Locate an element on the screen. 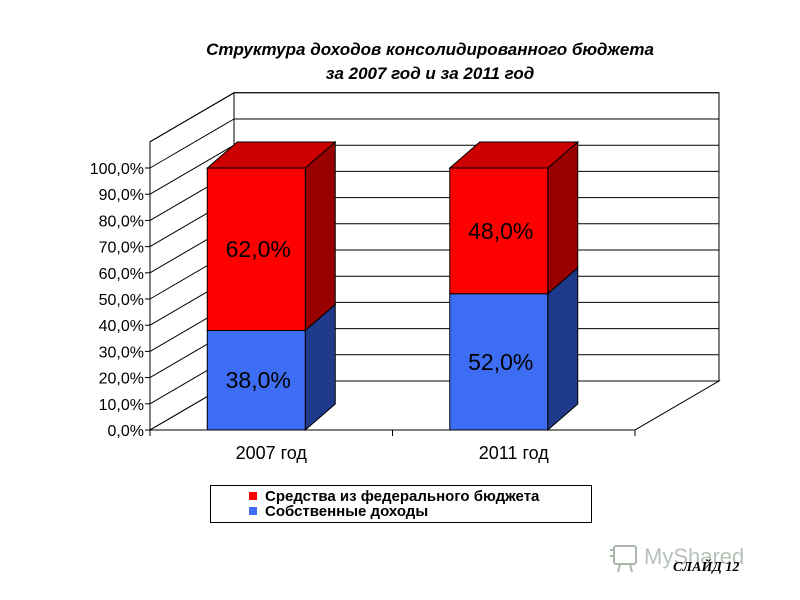 The width and height of the screenshot is (800, 600). data-label: 38,0% is located at coordinates (258, 380).